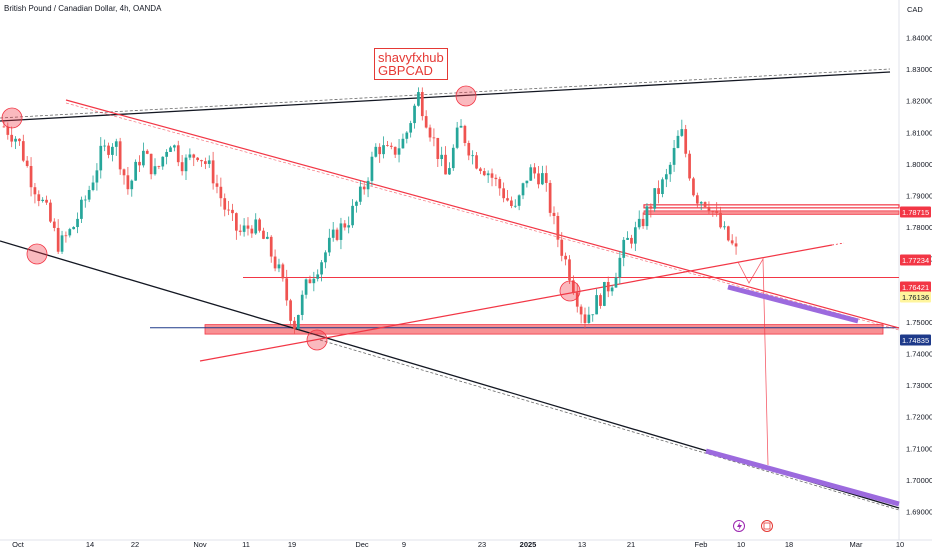  Describe the element at coordinates (482, 544) in the screenshot. I see `x-tick-label: 23` at that location.